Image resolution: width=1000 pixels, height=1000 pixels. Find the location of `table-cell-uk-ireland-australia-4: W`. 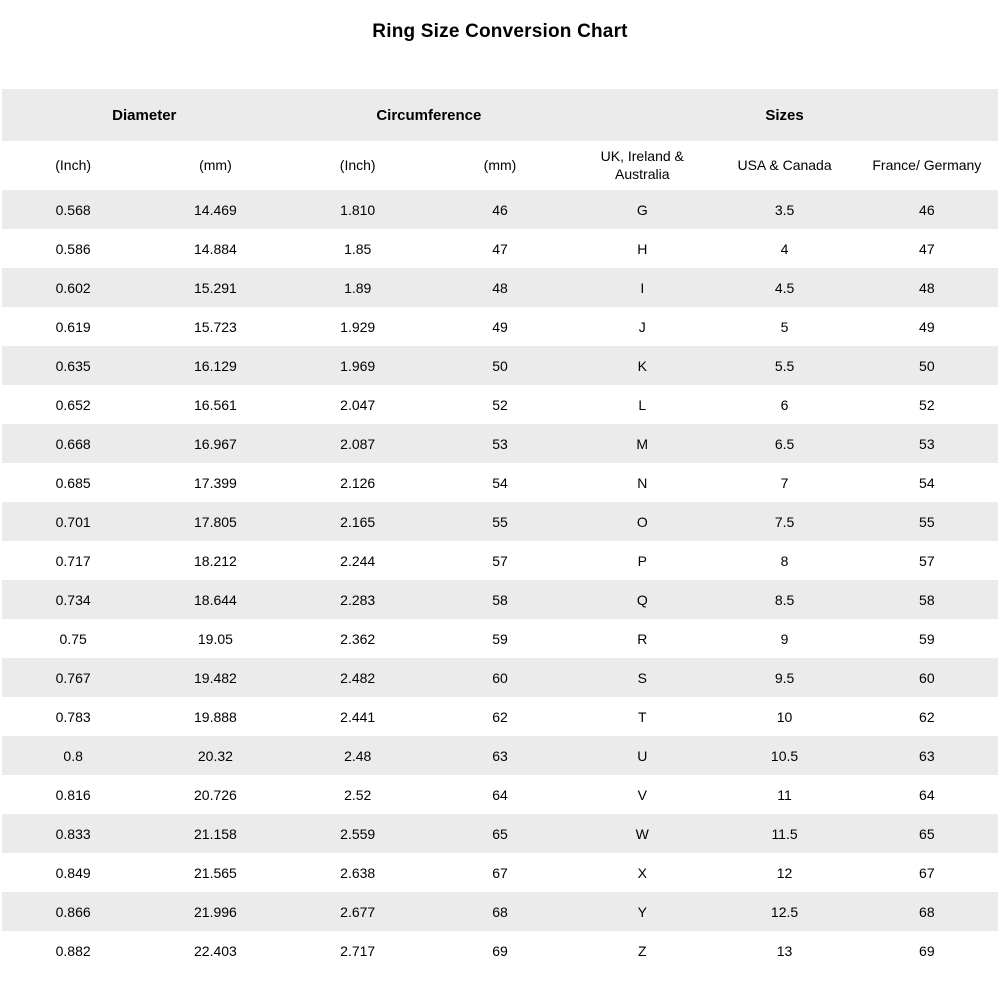

table-cell-uk-ireland-australia-4: W is located at coordinates (642, 833).